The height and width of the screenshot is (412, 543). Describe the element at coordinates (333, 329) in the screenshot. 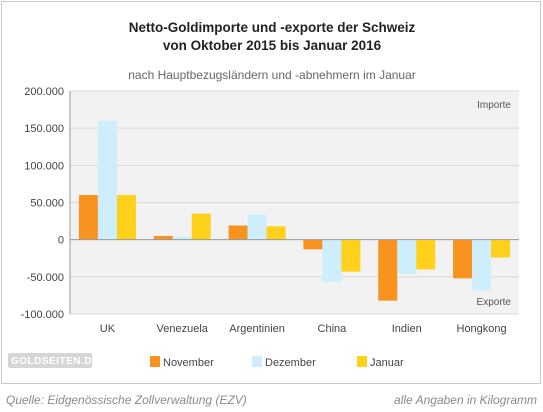

I see `x-category-label: China` at that location.